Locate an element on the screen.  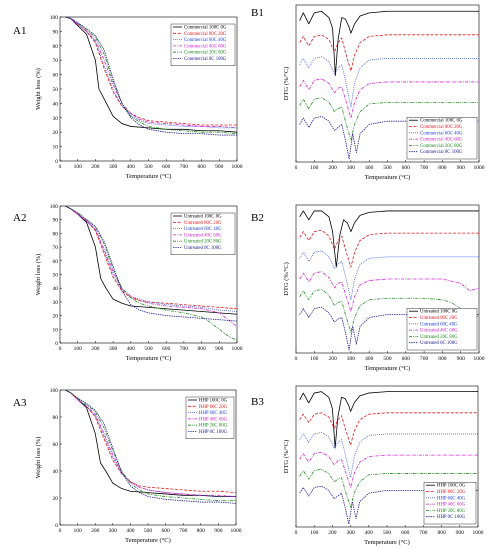
legend-entry: Untreated 80C 20G is located at coordinates (203, 223).